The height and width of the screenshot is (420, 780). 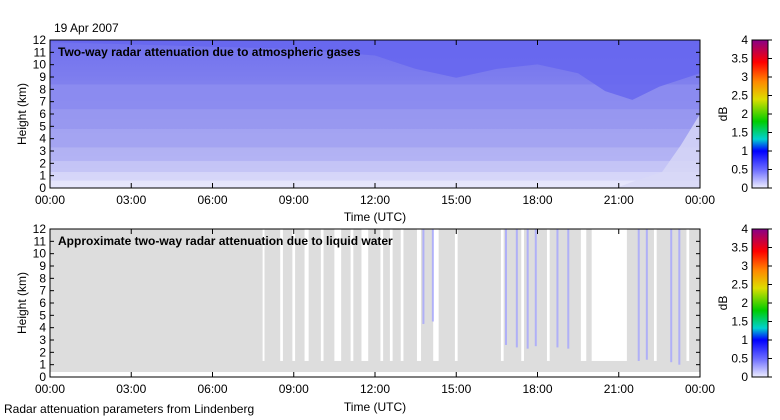 What do you see at coordinates (42, 139) in the screenshot?
I see `y-tick-label: 4` at bounding box center [42, 139].